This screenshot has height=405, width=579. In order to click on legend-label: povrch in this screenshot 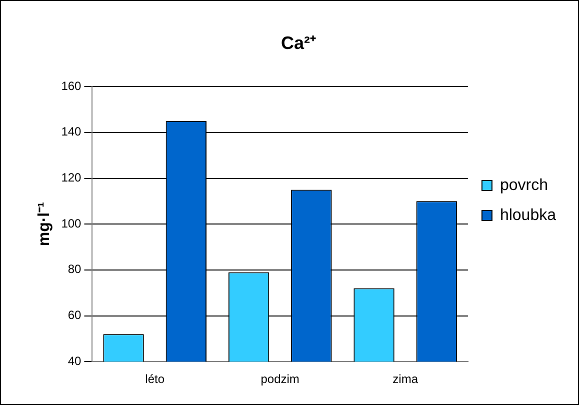, I will do `click(524, 185)`.